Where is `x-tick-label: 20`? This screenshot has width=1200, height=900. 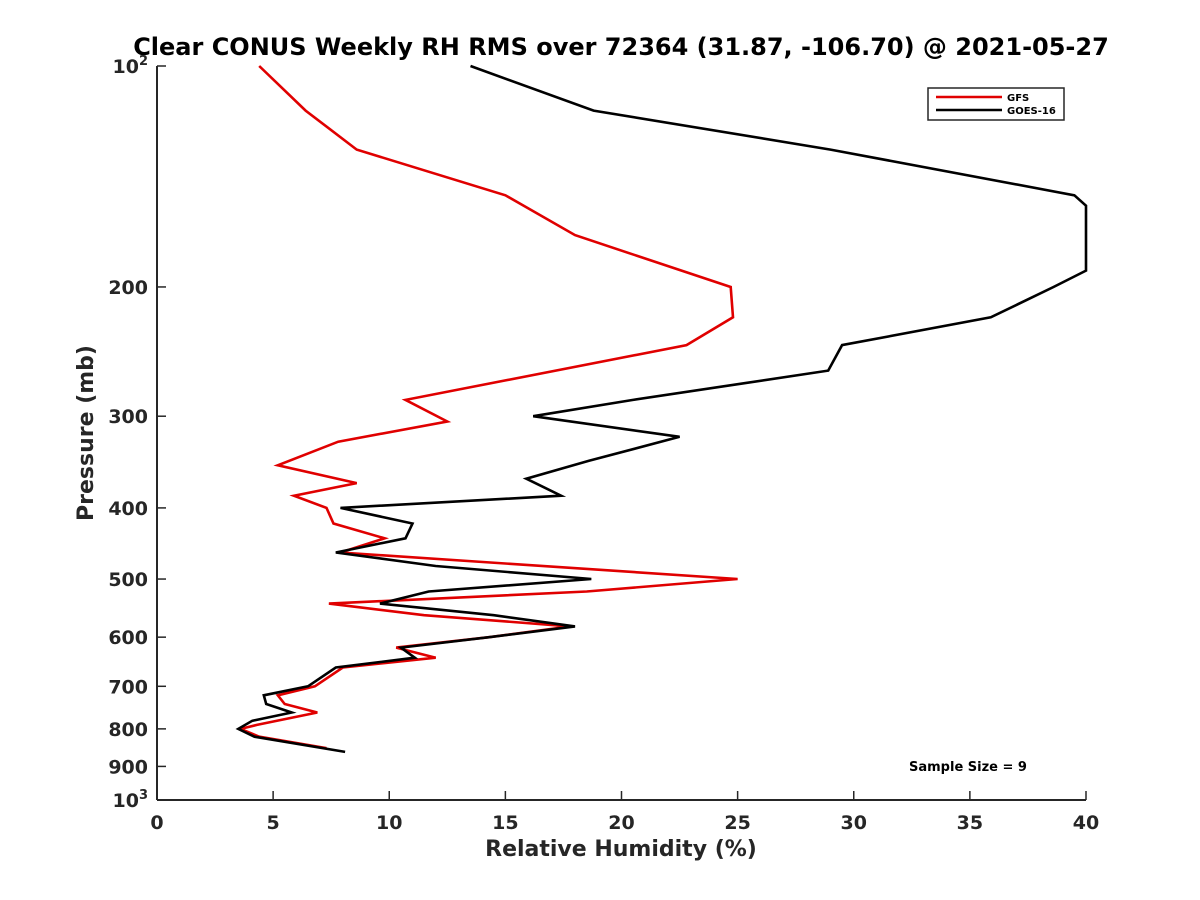 x-tick-label: 20 is located at coordinates (621, 823).